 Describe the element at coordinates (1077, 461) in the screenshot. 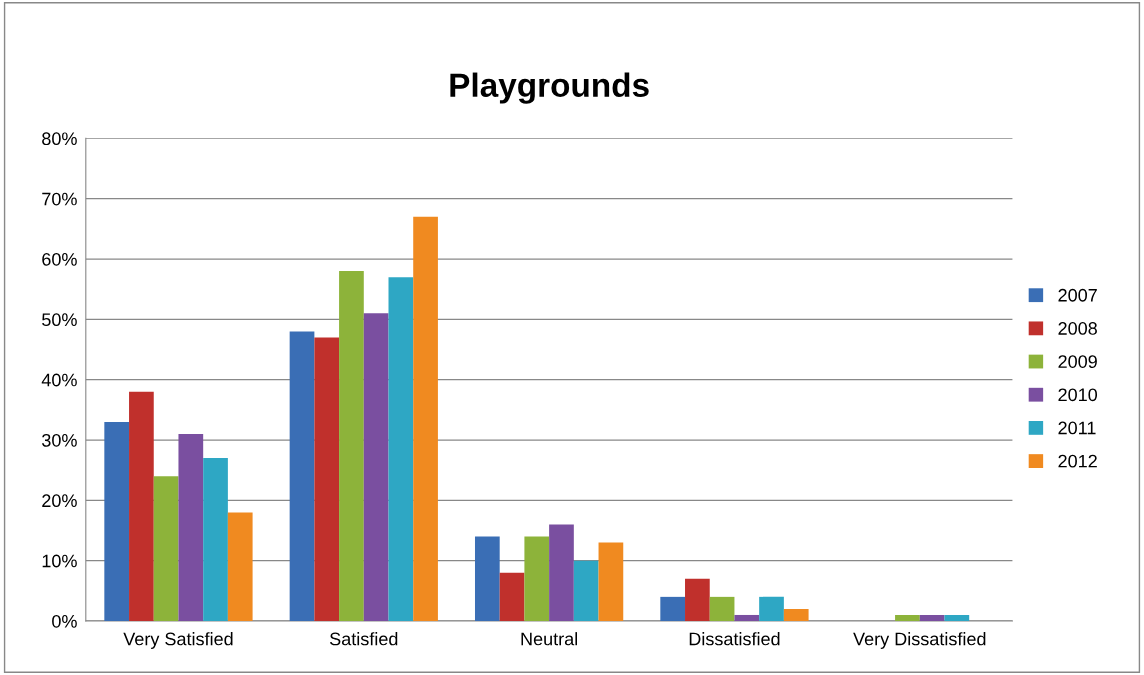

I see `legend-label: 2012` at that location.